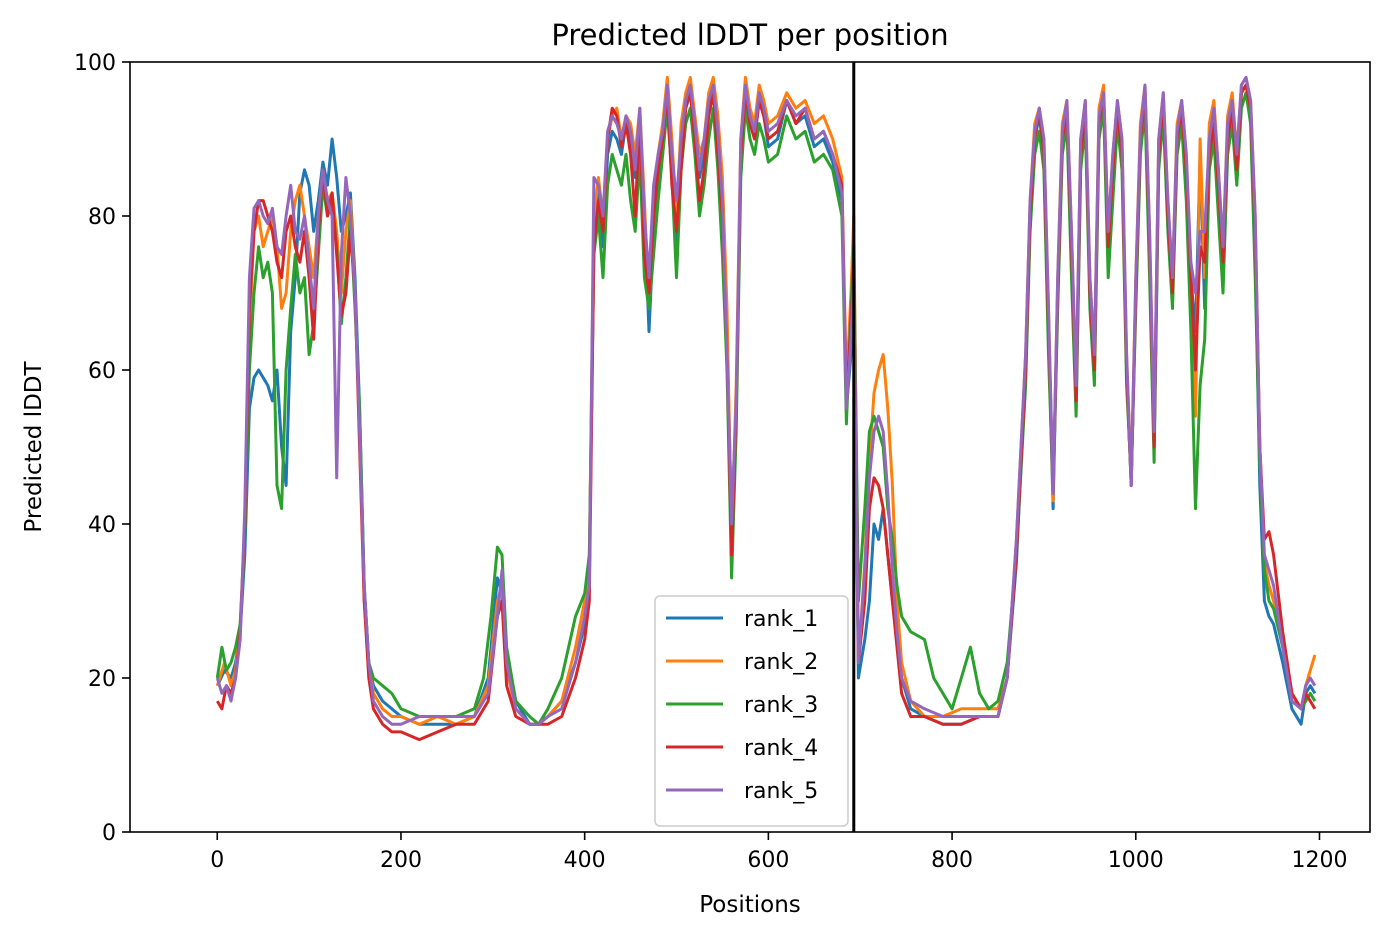 The height and width of the screenshot is (939, 1391). What do you see at coordinates (952, 860) in the screenshot?
I see `x-tick-label: 800` at bounding box center [952, 860].